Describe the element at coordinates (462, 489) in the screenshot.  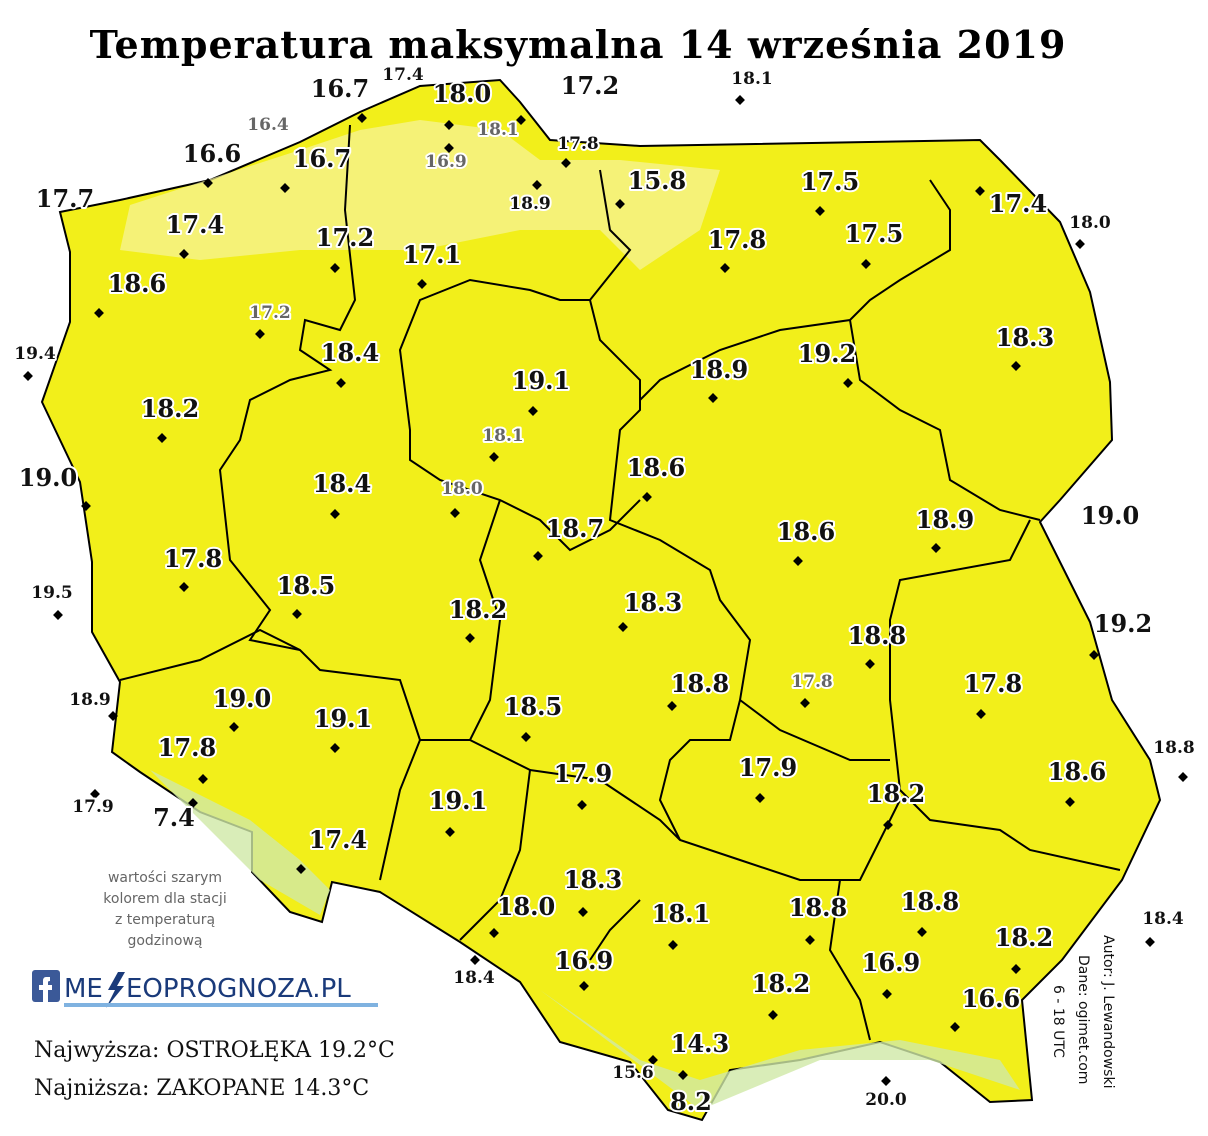
I see `station-temperature: 18.0` at that location.